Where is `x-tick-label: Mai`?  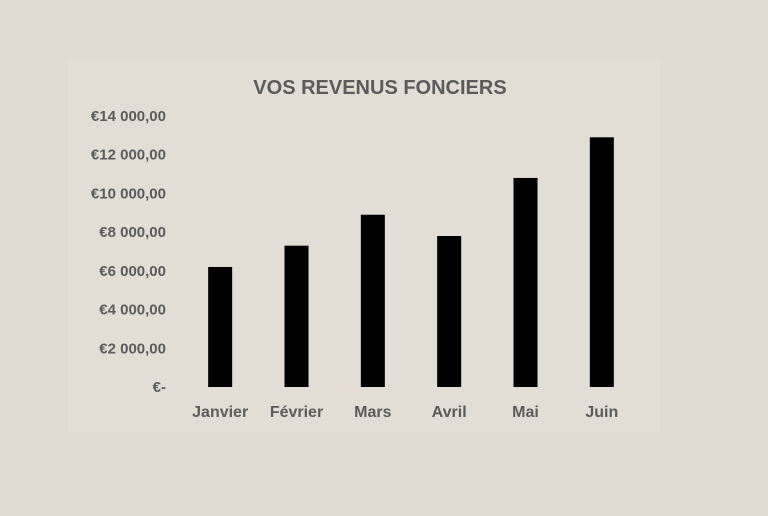 x-tick-label: Mai is located at coordinates (525, 412).